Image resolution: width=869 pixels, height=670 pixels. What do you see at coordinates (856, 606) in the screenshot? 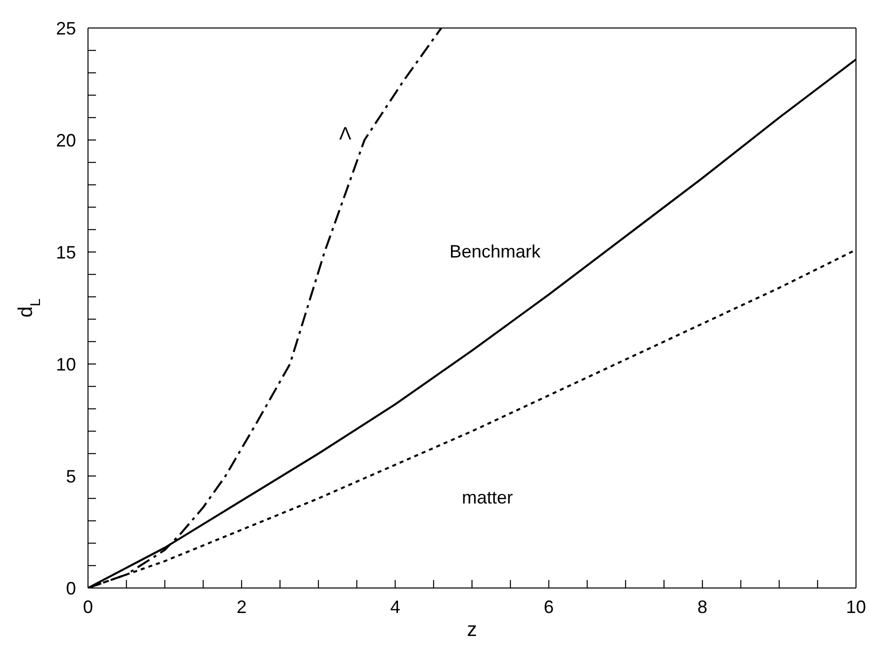
I see `x-tick-label: 10` at bounding box center [856, 606].